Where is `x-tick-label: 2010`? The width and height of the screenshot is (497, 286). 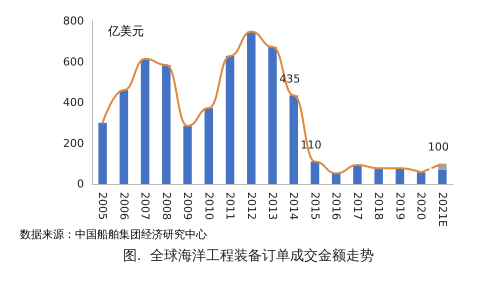
x-tick-label: 2010 is located at coordinates (209, 206).